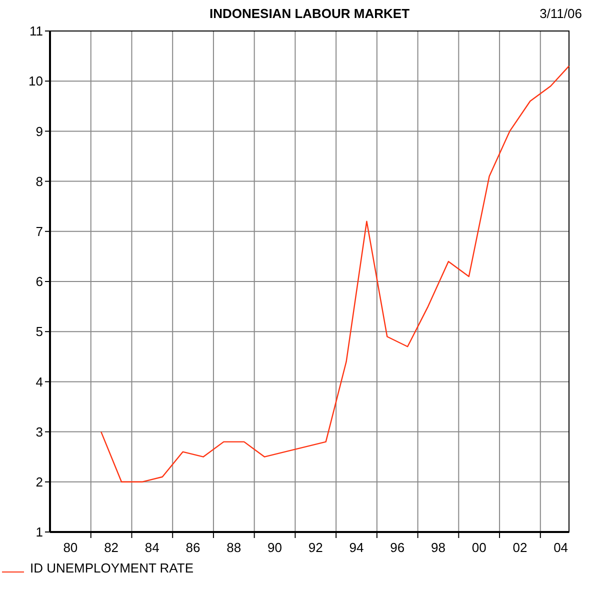  What do you see at coordinates (70, 547) in the screenshot?
I see `x-tick-label: 80` at bounding box center [70, 547].